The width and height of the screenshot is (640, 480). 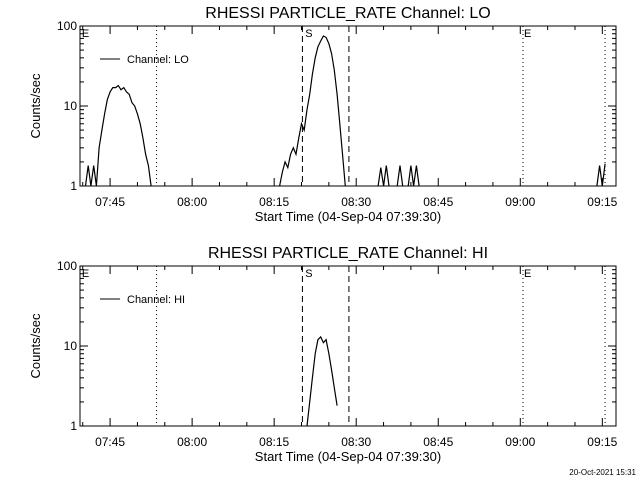 I want to click on panel1-title: RHESSI PARTICLE_RATE Channel: HI, so click(x=348, y=253).